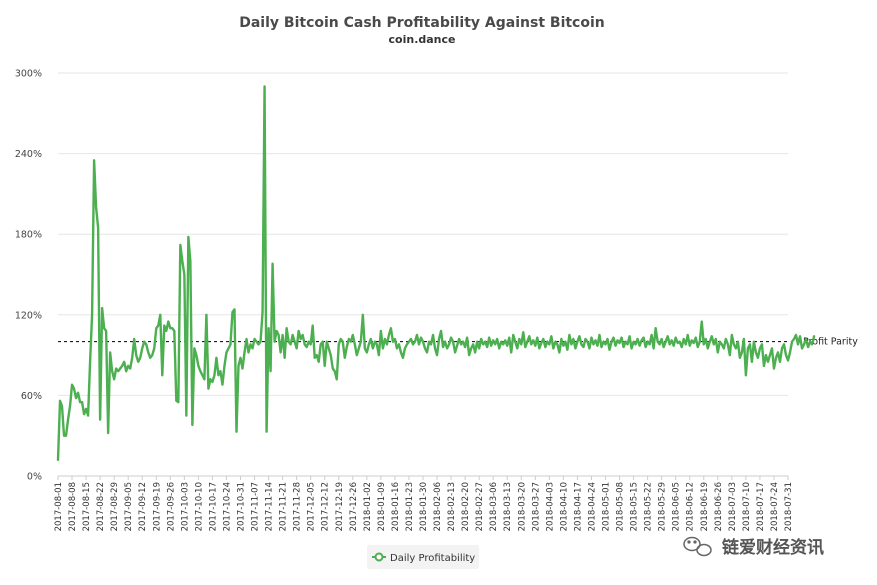 Image resolution: width=877 pixels, height=585 pixels. I want to click on x-tick-label: 2018-03-06, so click(494, 506).